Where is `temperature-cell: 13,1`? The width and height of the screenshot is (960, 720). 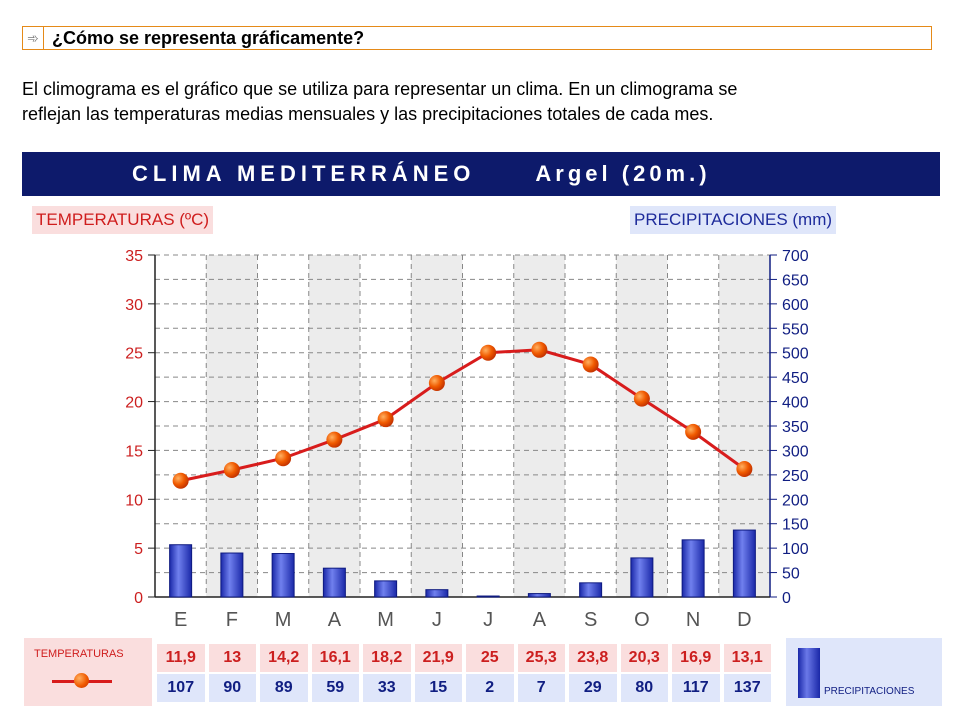 temperature-cell: 13,1 is located at coordinates (747, 658).